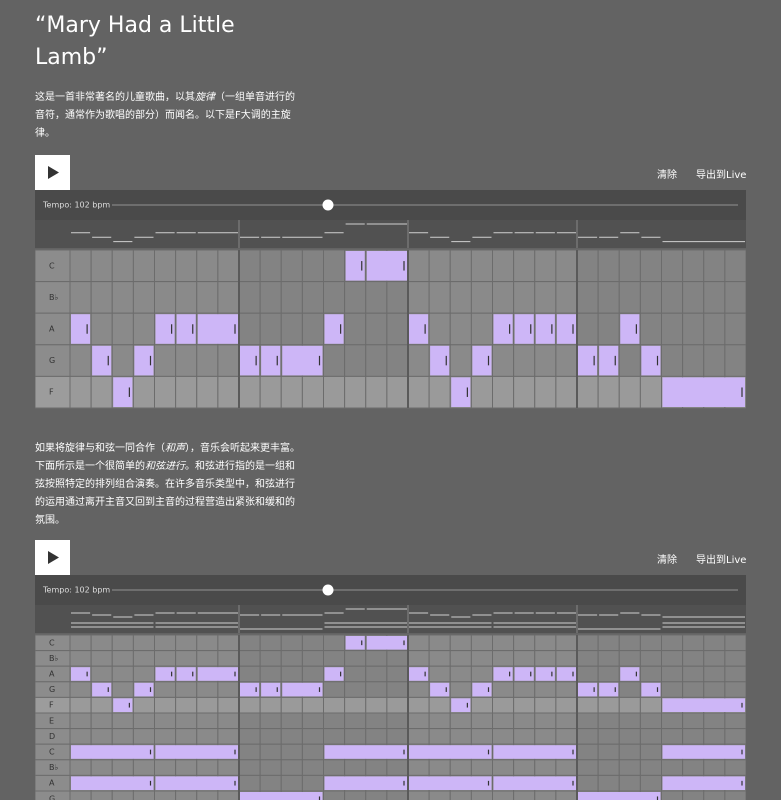 The height and width of the screenshot is (800, 781). Describe the element at coordinates (52, 557) in the screenshot. I see `play-button` at that location.